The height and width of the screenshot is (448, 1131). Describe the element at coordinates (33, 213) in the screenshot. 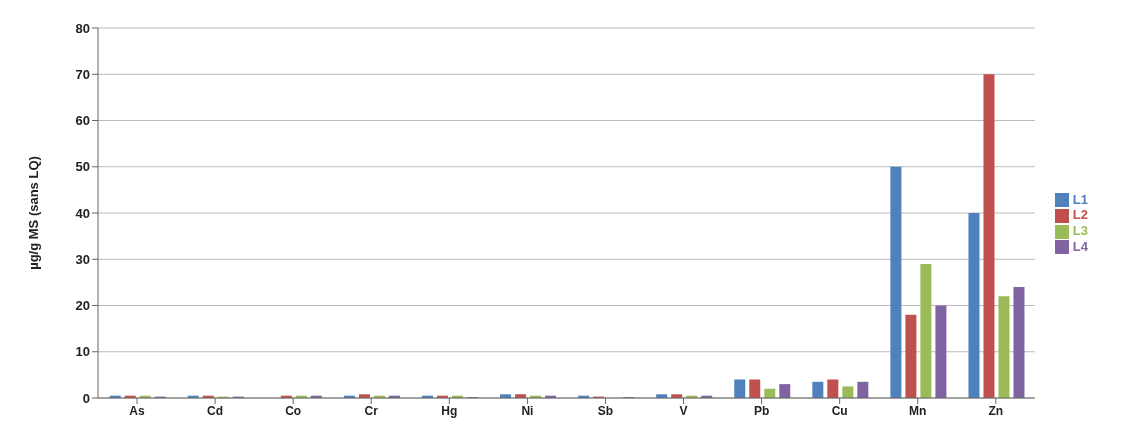

I see `y-axis-title: µg/g MS (sans LQ)` at that location.